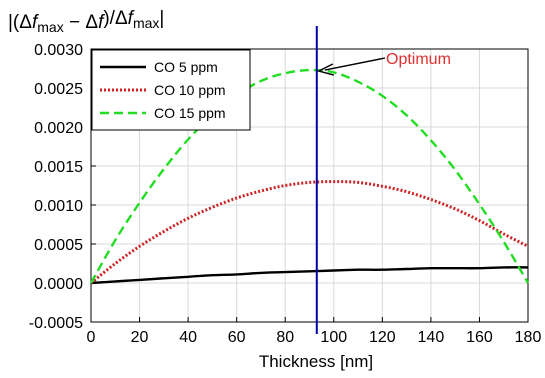 The image size is (545, 378). I want to click on x-tick-label: 120, so click(382, 337).